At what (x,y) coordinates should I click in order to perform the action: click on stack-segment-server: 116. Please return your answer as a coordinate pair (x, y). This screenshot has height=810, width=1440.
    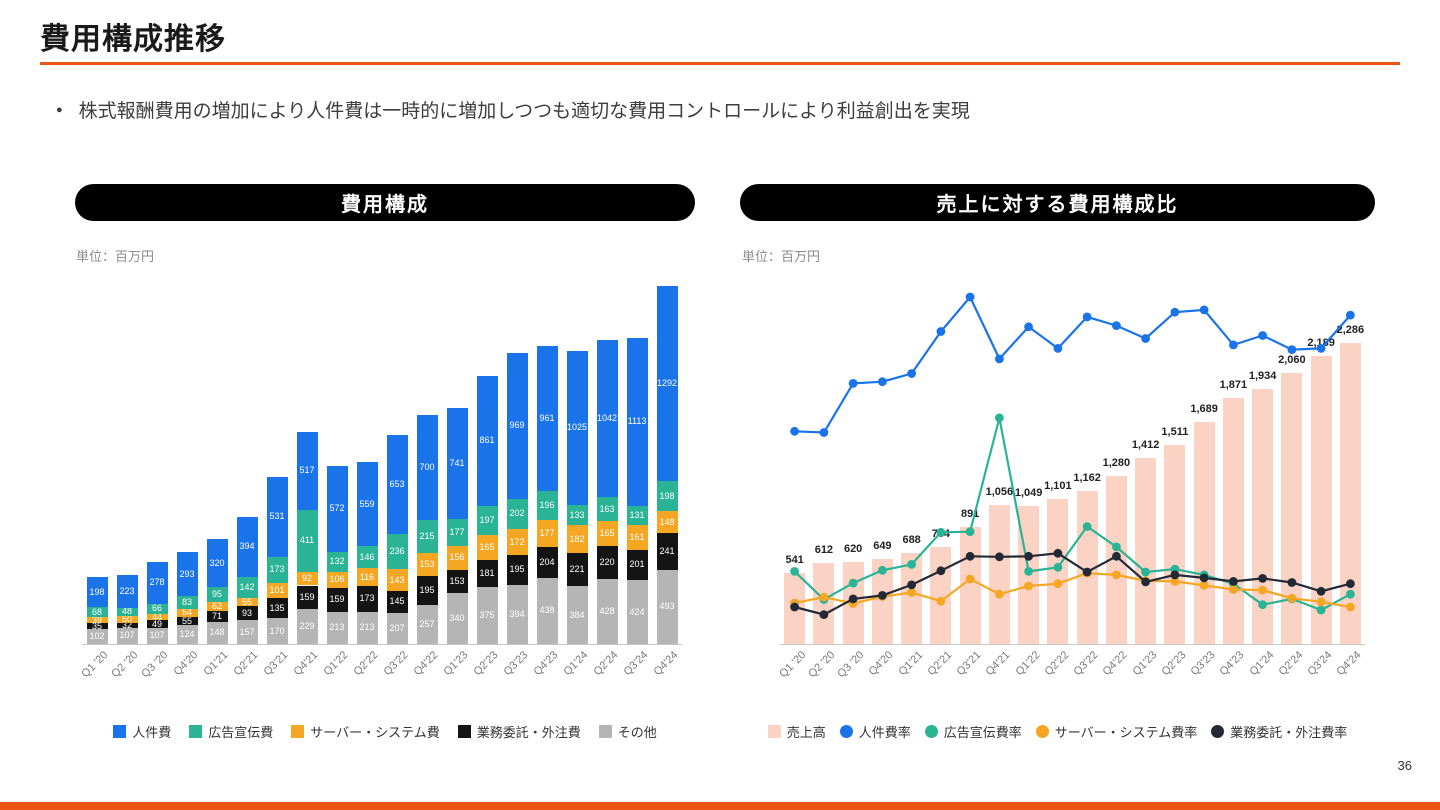
    Looking at the image, I should click on (367, 577).